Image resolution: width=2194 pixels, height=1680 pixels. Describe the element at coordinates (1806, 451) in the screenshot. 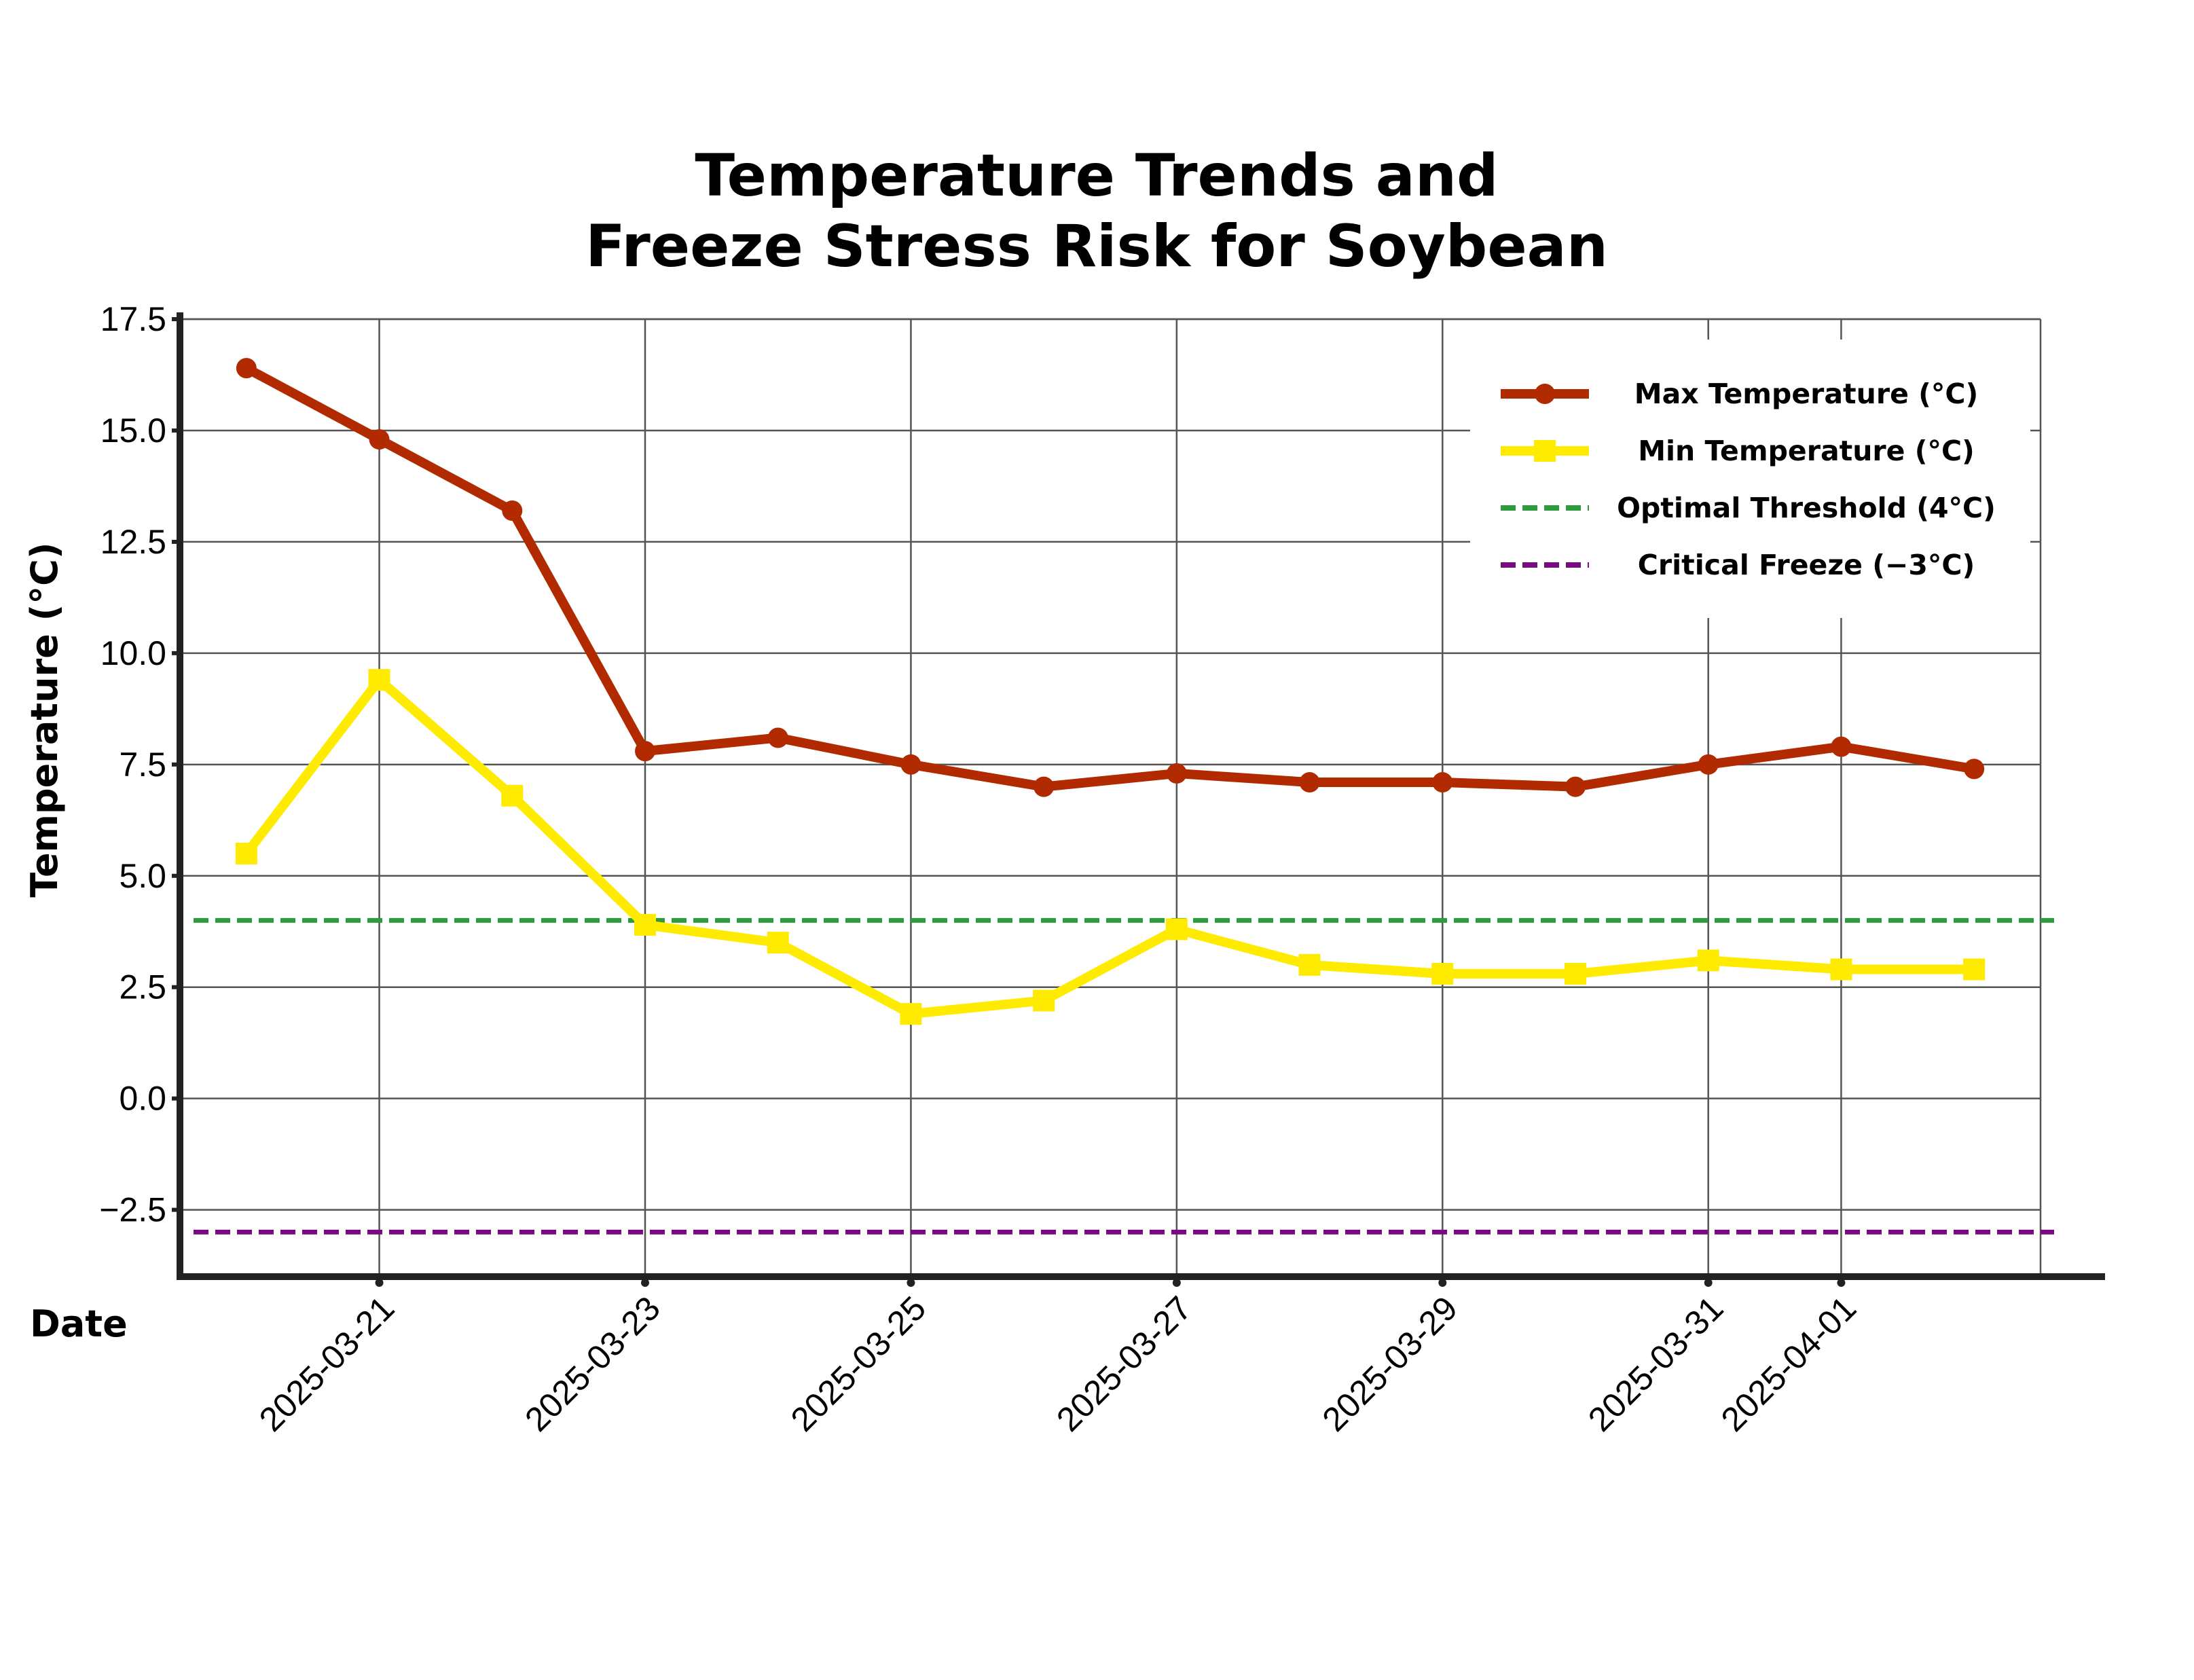

I see `legend-label: Min Temperature (°C)` at that location.